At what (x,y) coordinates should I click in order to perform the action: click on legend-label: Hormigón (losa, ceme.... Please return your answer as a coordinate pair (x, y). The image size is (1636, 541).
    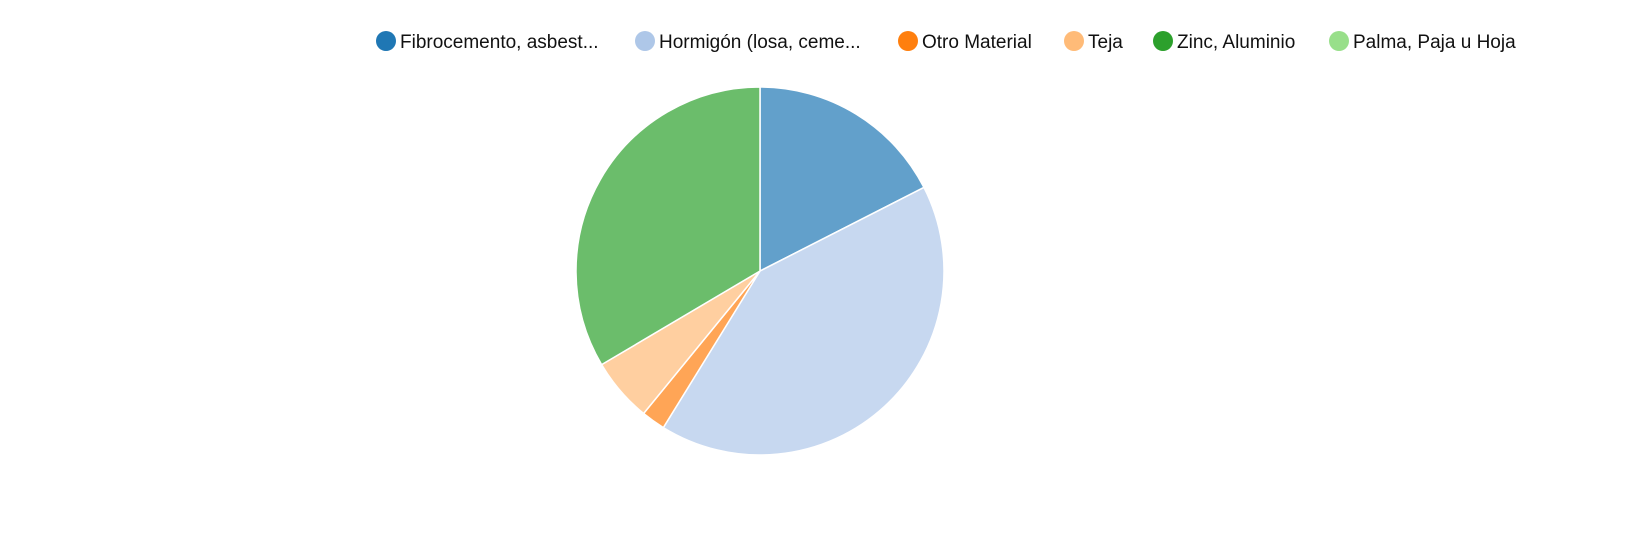
    Looking at the image, I should click on (760, 42).